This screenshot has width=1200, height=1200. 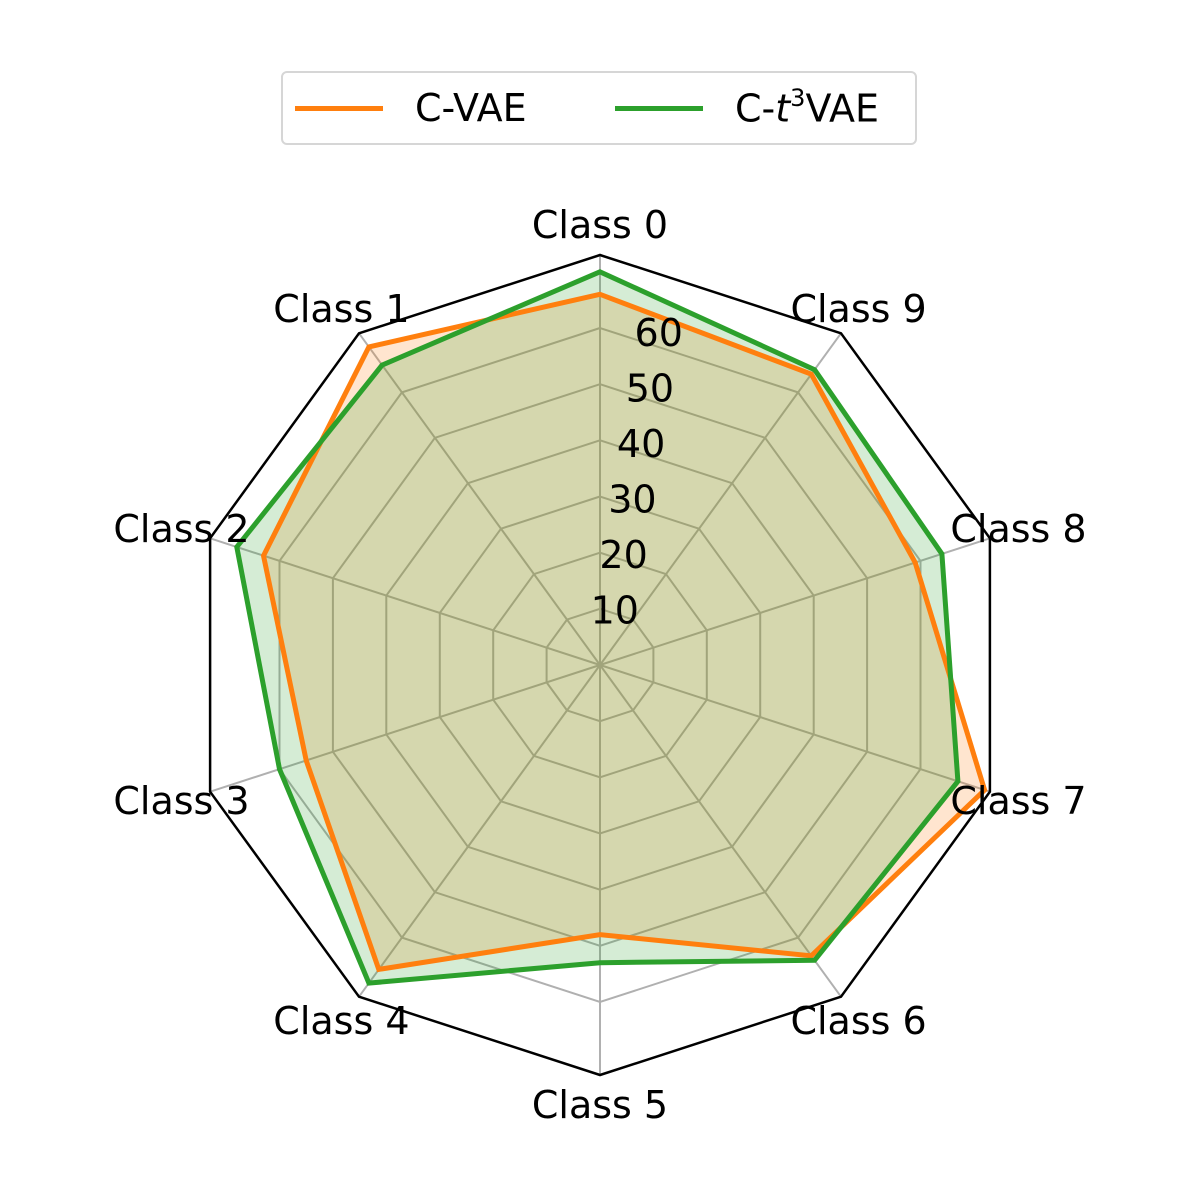 I want to click on legend-label-c-t3vae: C-t3VAE, so click(x=807, y=107).